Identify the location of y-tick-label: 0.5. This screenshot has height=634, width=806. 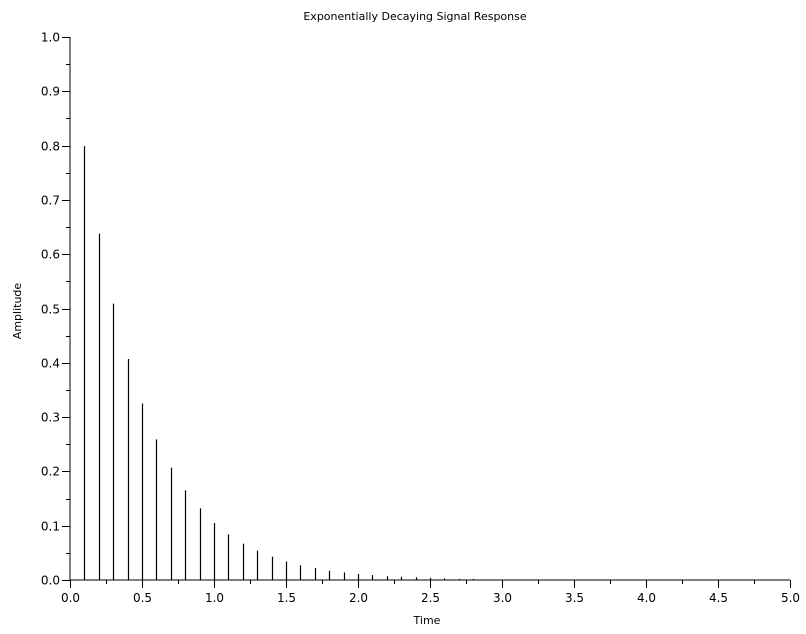
(50, 310).